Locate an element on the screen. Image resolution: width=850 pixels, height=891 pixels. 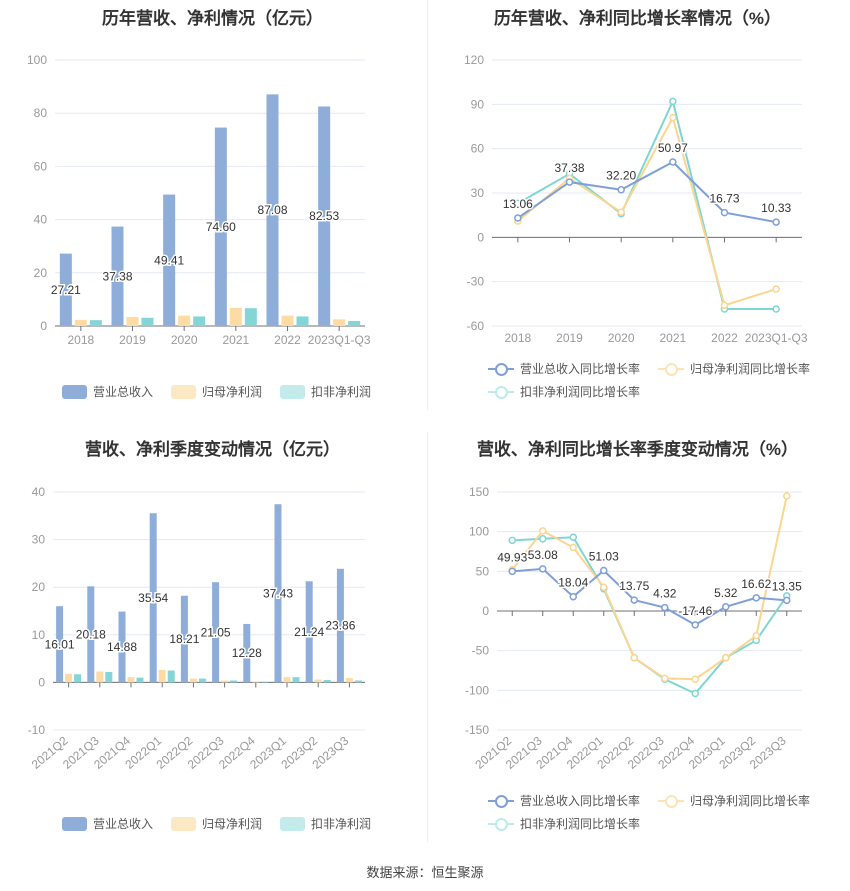
bar-value-label: 12.28 is located at coordinates (247, 653).